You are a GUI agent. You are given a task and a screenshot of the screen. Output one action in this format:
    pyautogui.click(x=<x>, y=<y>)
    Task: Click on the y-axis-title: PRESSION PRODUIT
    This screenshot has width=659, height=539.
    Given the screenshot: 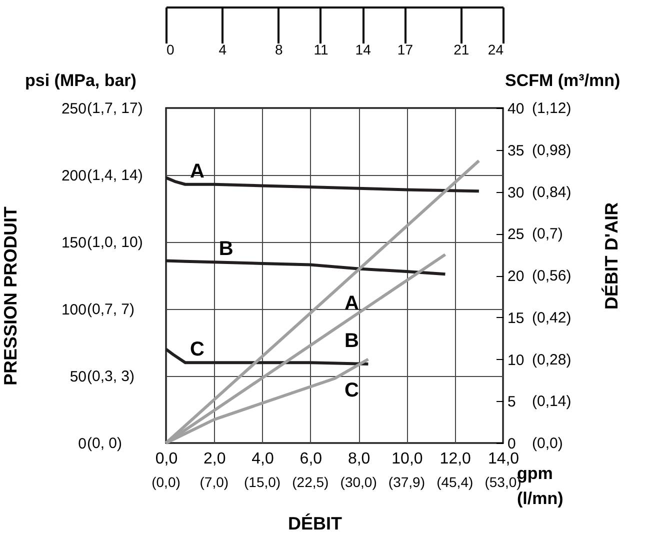 What is the action you would take?
    pyautogui.click(x=10, y=296)
    